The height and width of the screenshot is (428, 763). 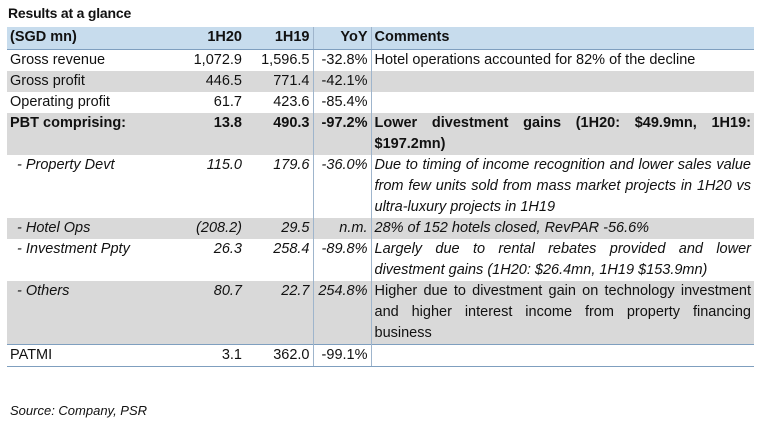 I want to click on row-1h20: 3.1, so click(x=203, y=355).